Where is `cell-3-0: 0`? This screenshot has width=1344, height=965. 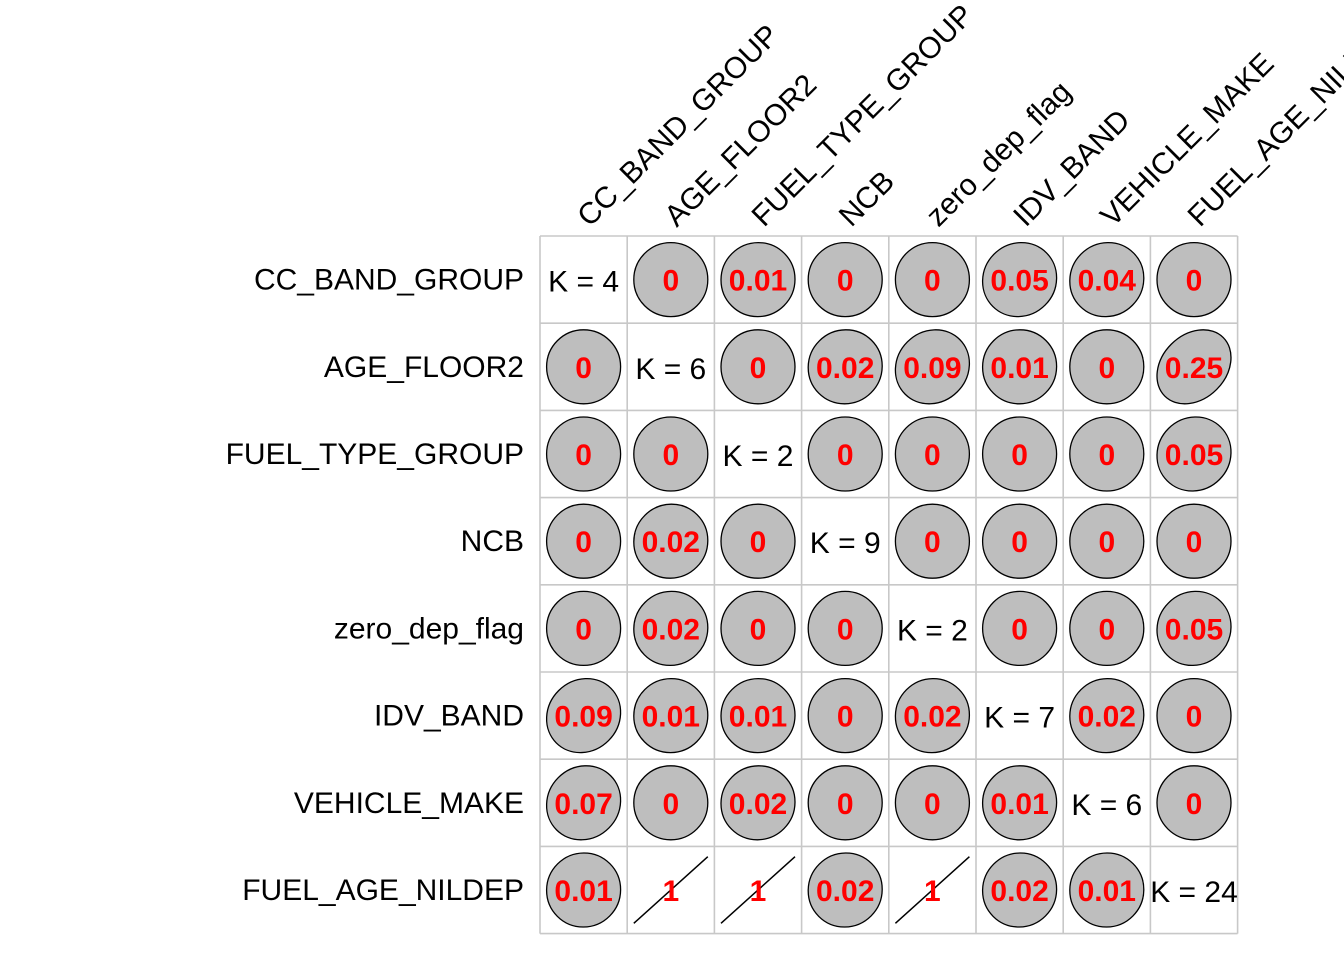 cell-3-0: 0 is located at coordinates (583, 541).